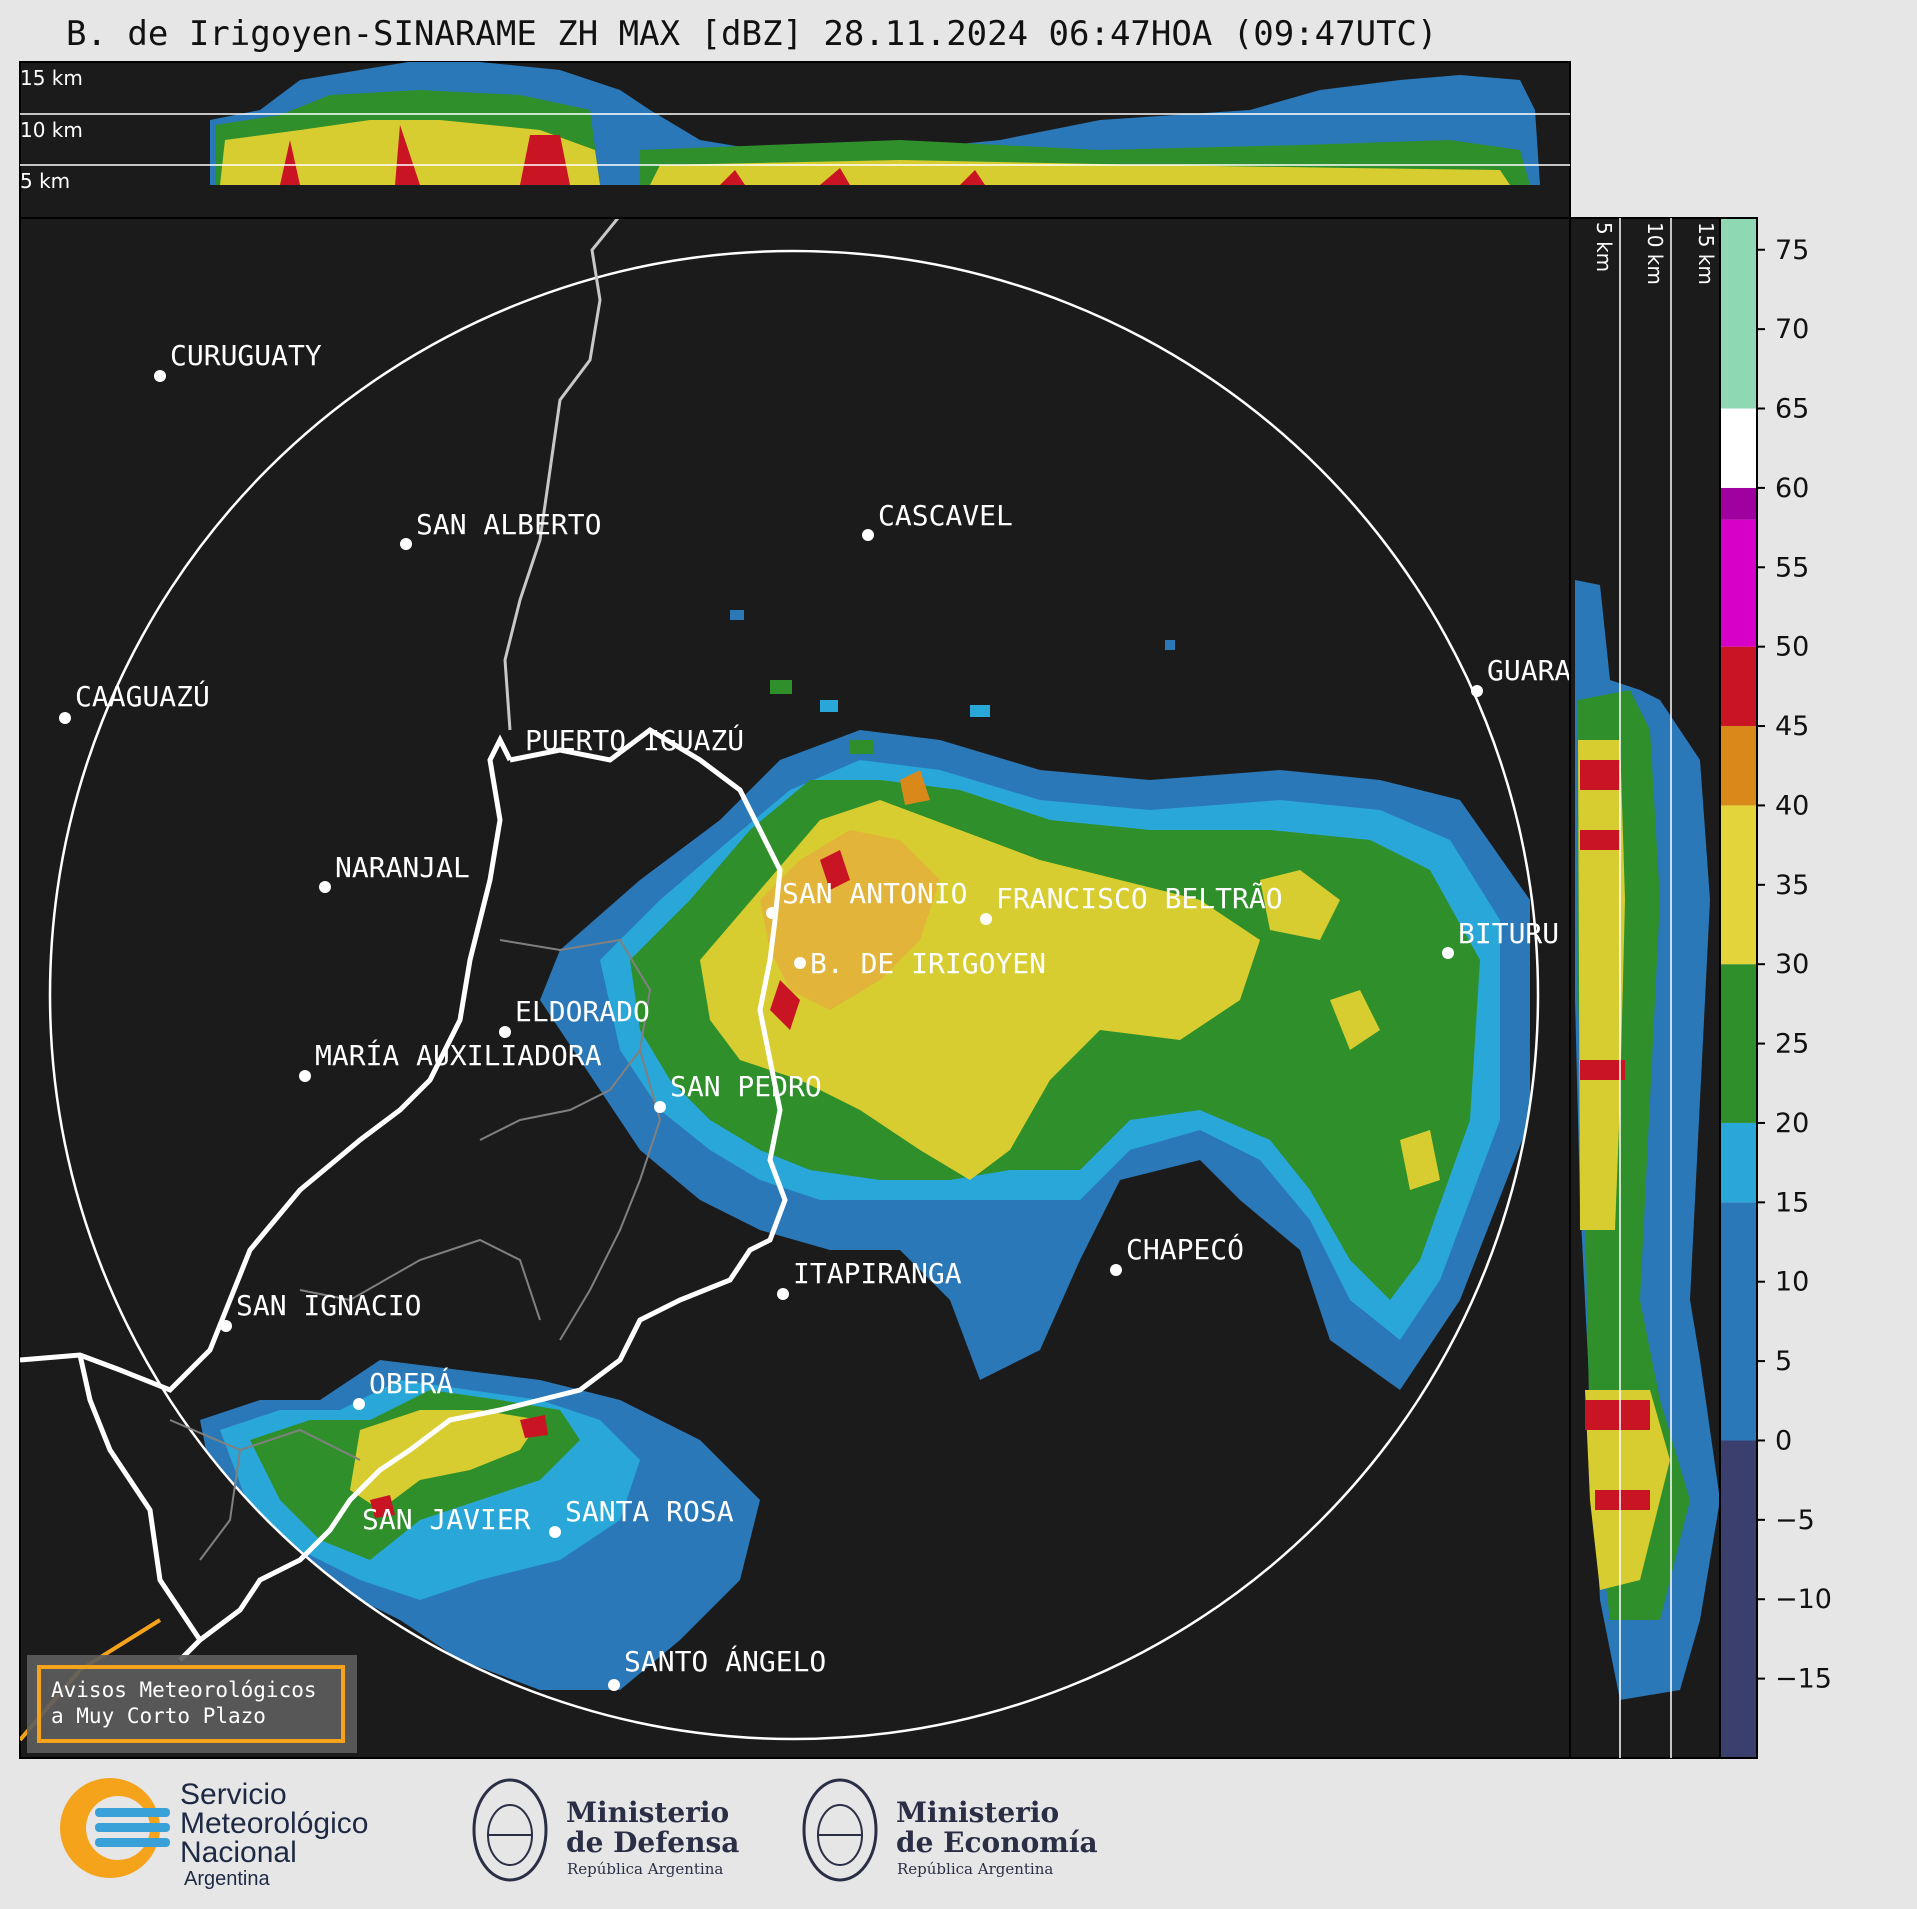  I want to click on city-francisco-beltrao: FRANCISCO BELTRÃO, so click(1131, 903).